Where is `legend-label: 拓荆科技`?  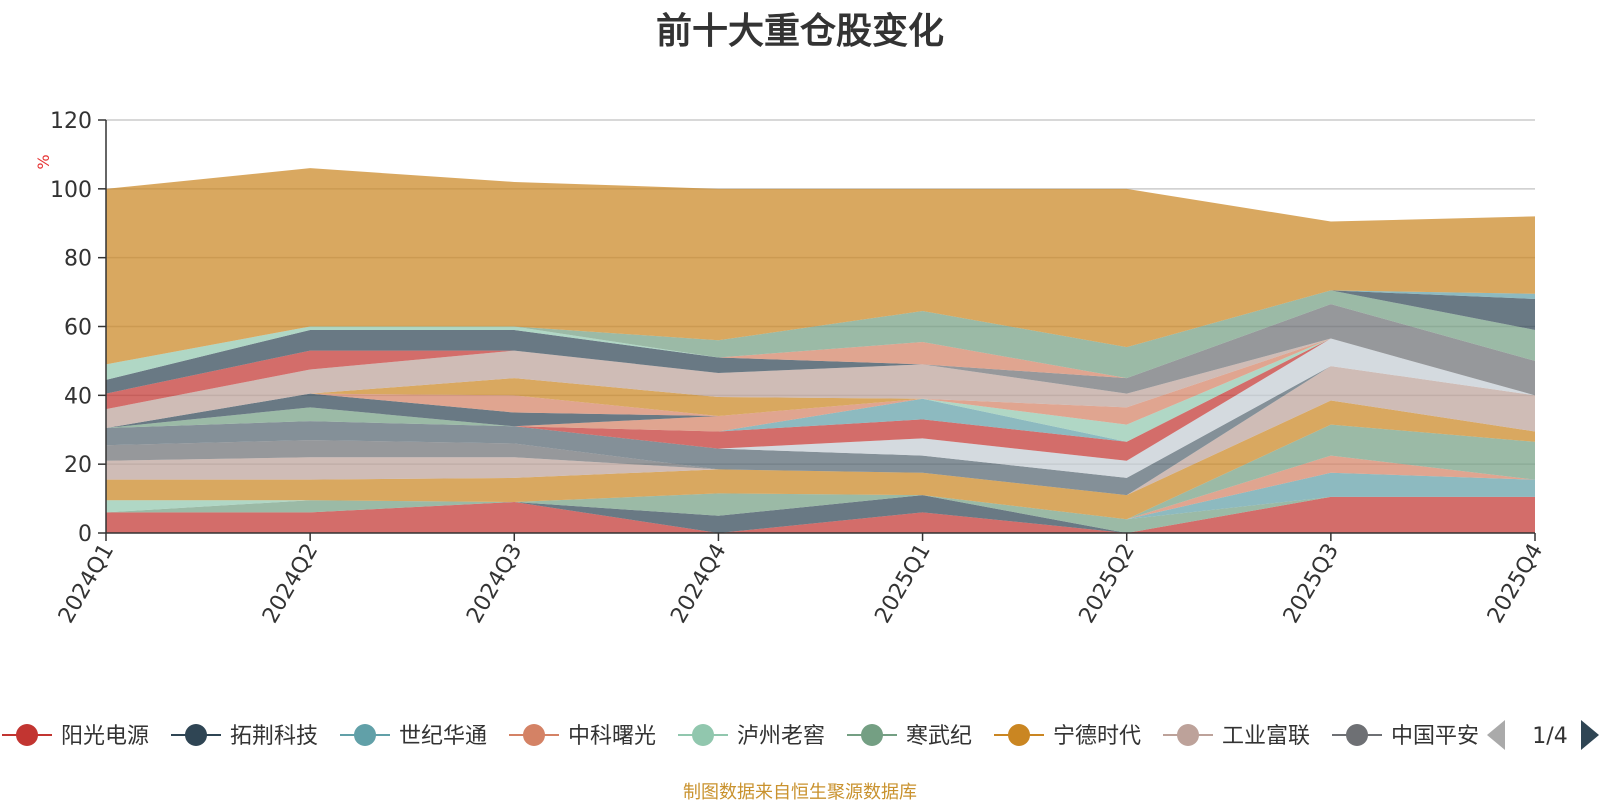 legend-label: 拓荆科技 is located at coordinates (274, 736).